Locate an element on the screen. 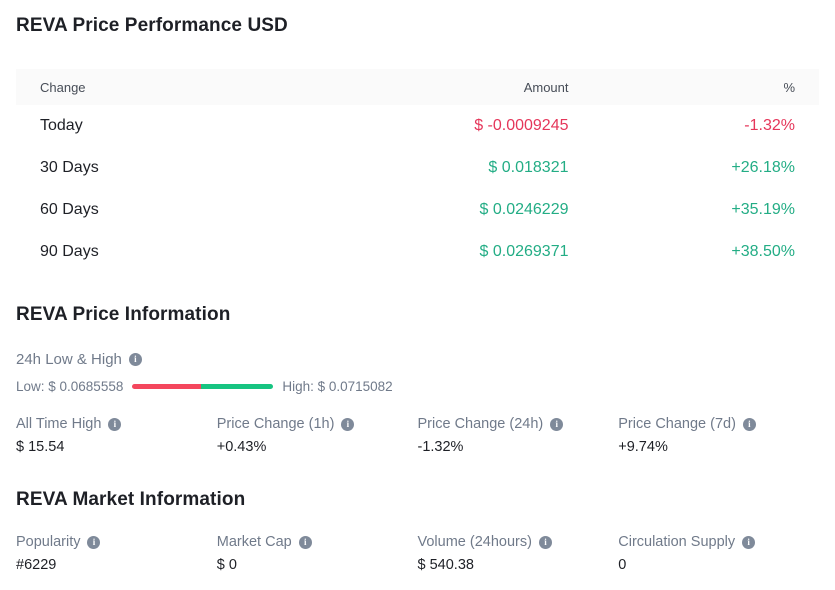  low-high-bar is located at coordinates (203, 386).